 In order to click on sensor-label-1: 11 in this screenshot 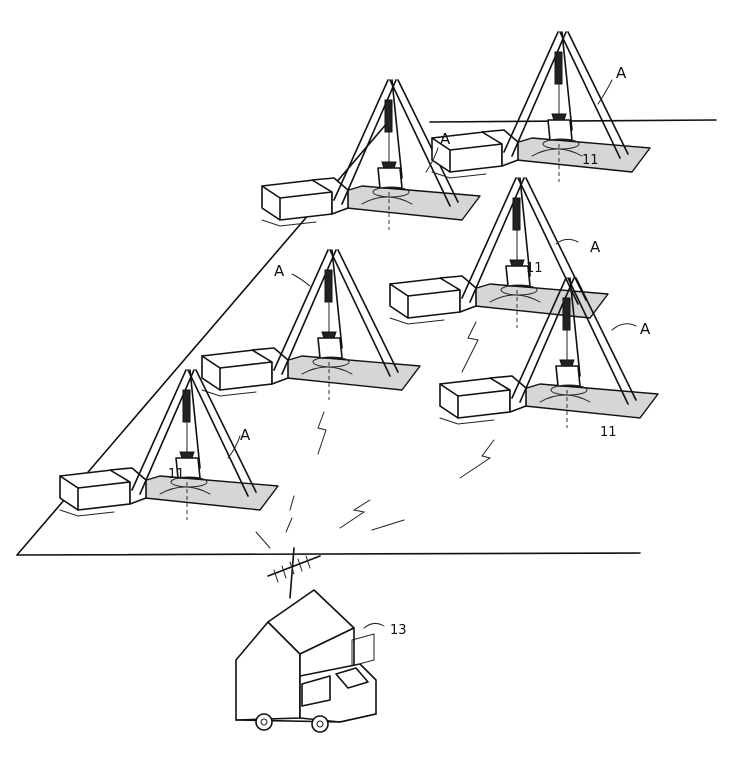, I will do `click(590, 160)`.